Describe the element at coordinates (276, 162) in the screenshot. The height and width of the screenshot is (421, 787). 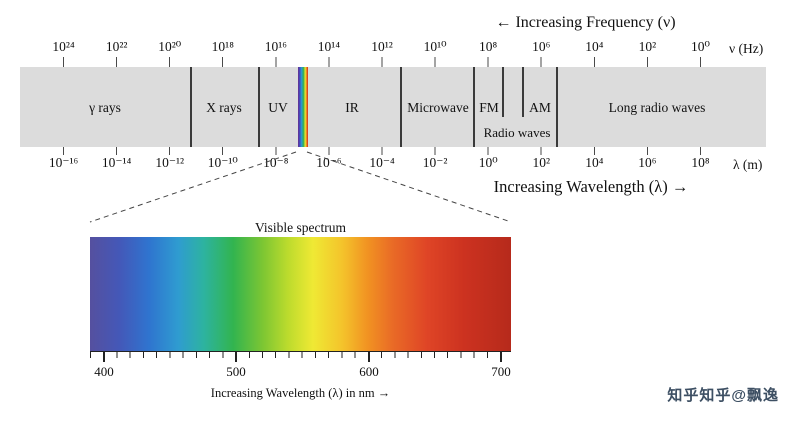
I see `wavelength-tick-label: 10⁻⁸` at that location.